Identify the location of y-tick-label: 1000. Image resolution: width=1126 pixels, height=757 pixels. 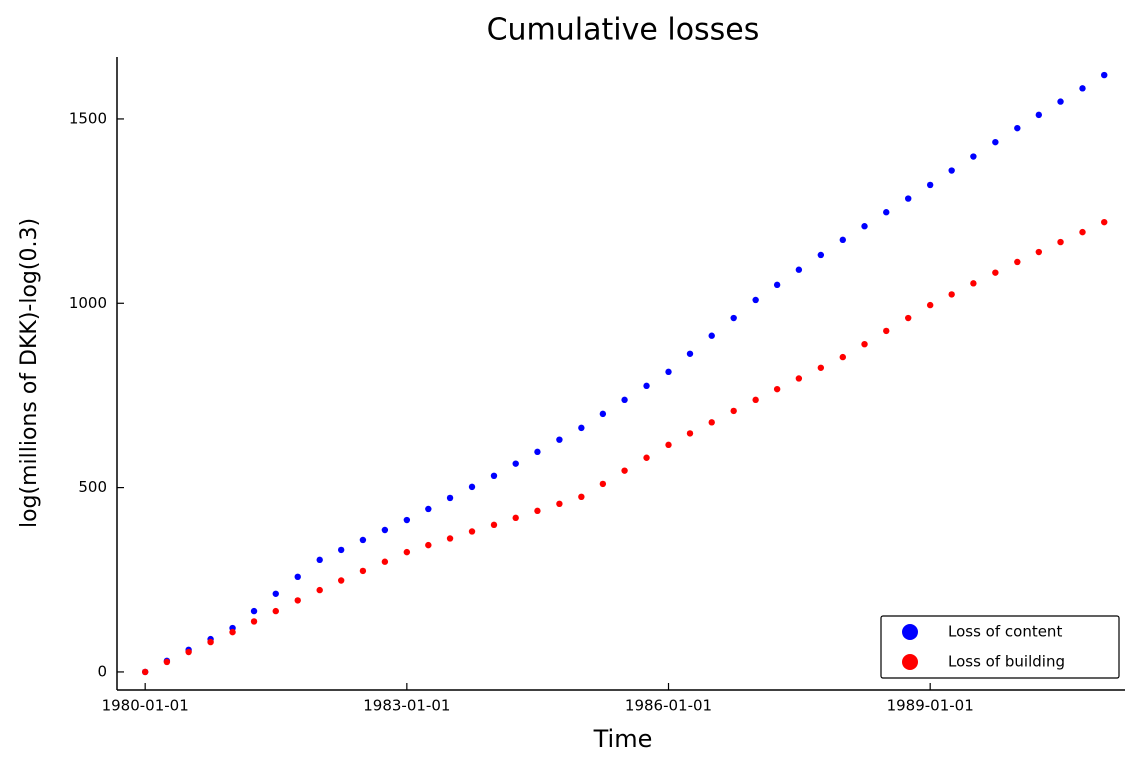
(88, 303).